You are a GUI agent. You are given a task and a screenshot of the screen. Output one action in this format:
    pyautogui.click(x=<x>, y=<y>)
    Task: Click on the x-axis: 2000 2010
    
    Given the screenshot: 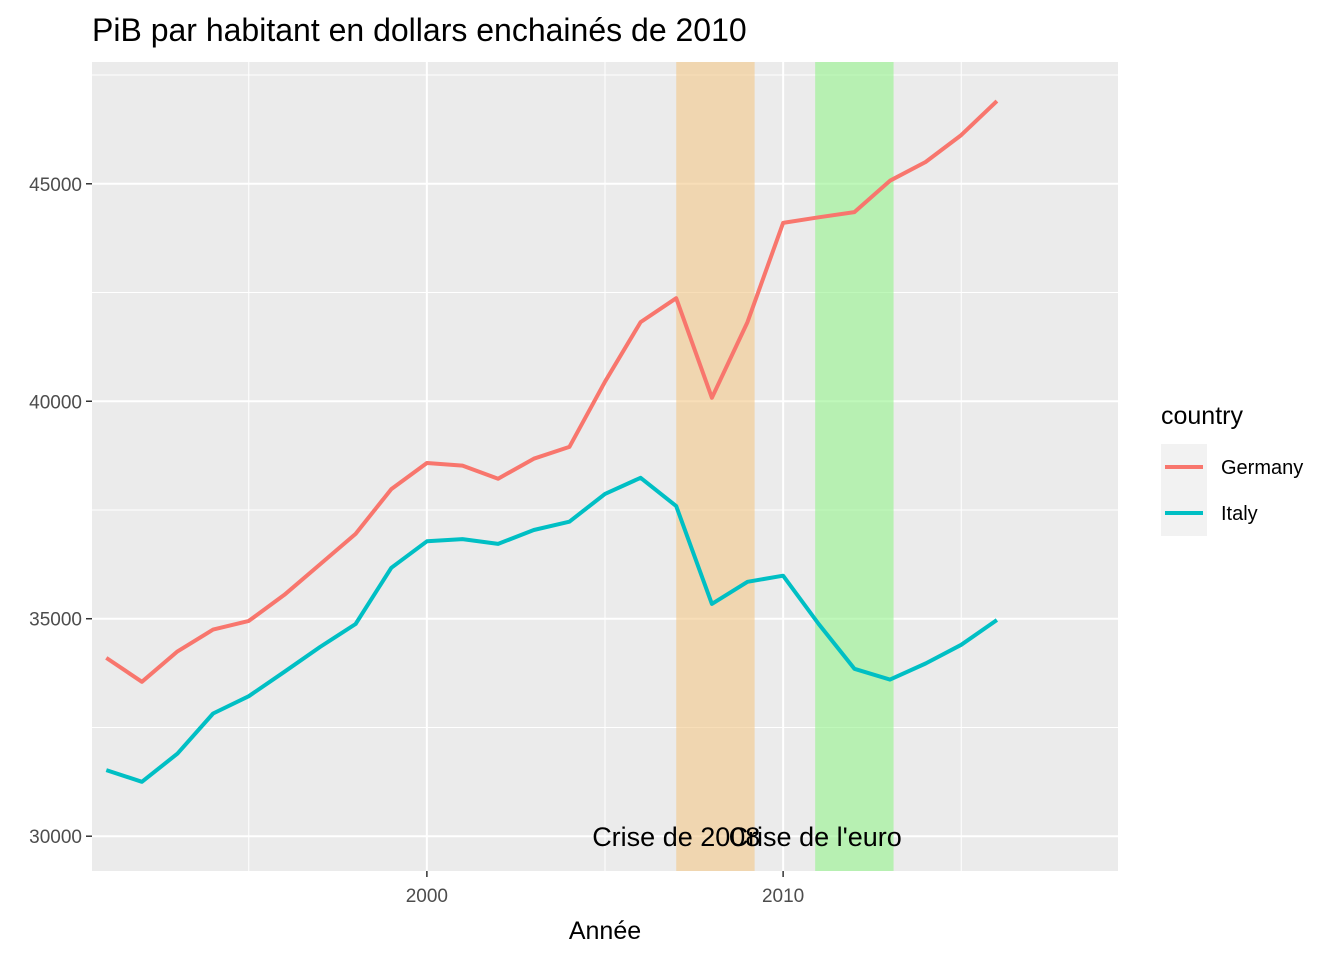 What is the action you would take?
    pyautogui.click(x=605, y=889)
    